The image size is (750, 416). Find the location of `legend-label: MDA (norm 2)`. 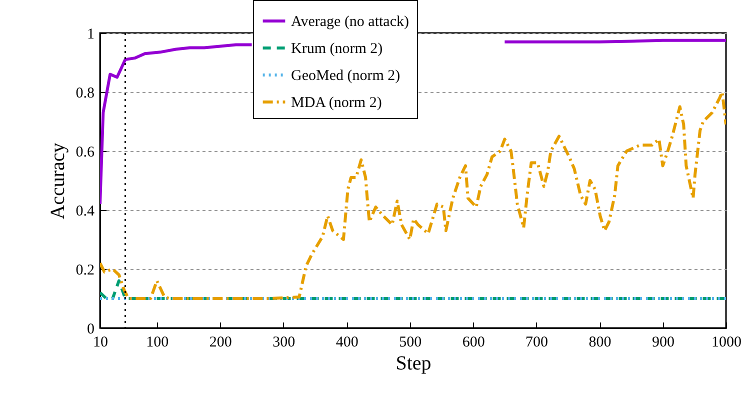

legend-label: MDA (norm 2) is located at coordinates (336, 103).